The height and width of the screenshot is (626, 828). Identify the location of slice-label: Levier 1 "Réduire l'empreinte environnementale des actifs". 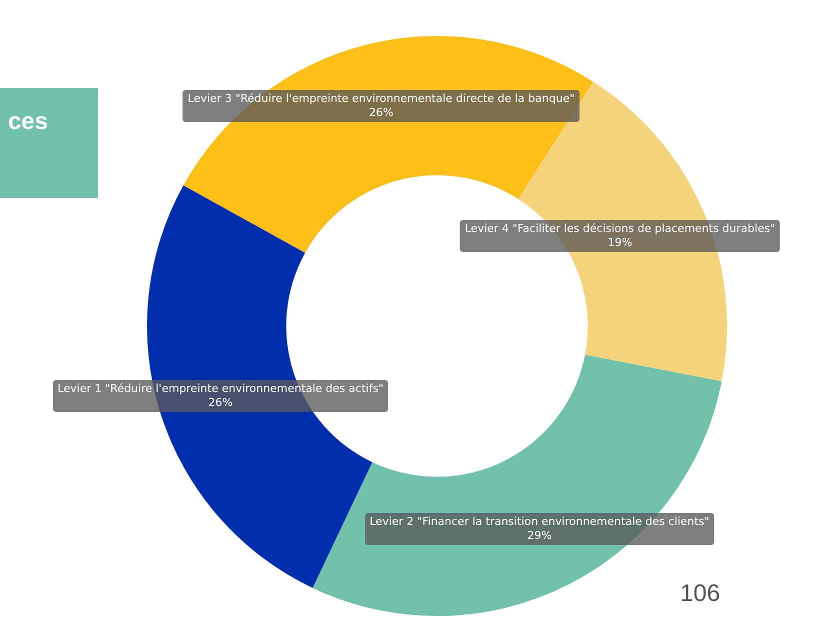
(221, 389).